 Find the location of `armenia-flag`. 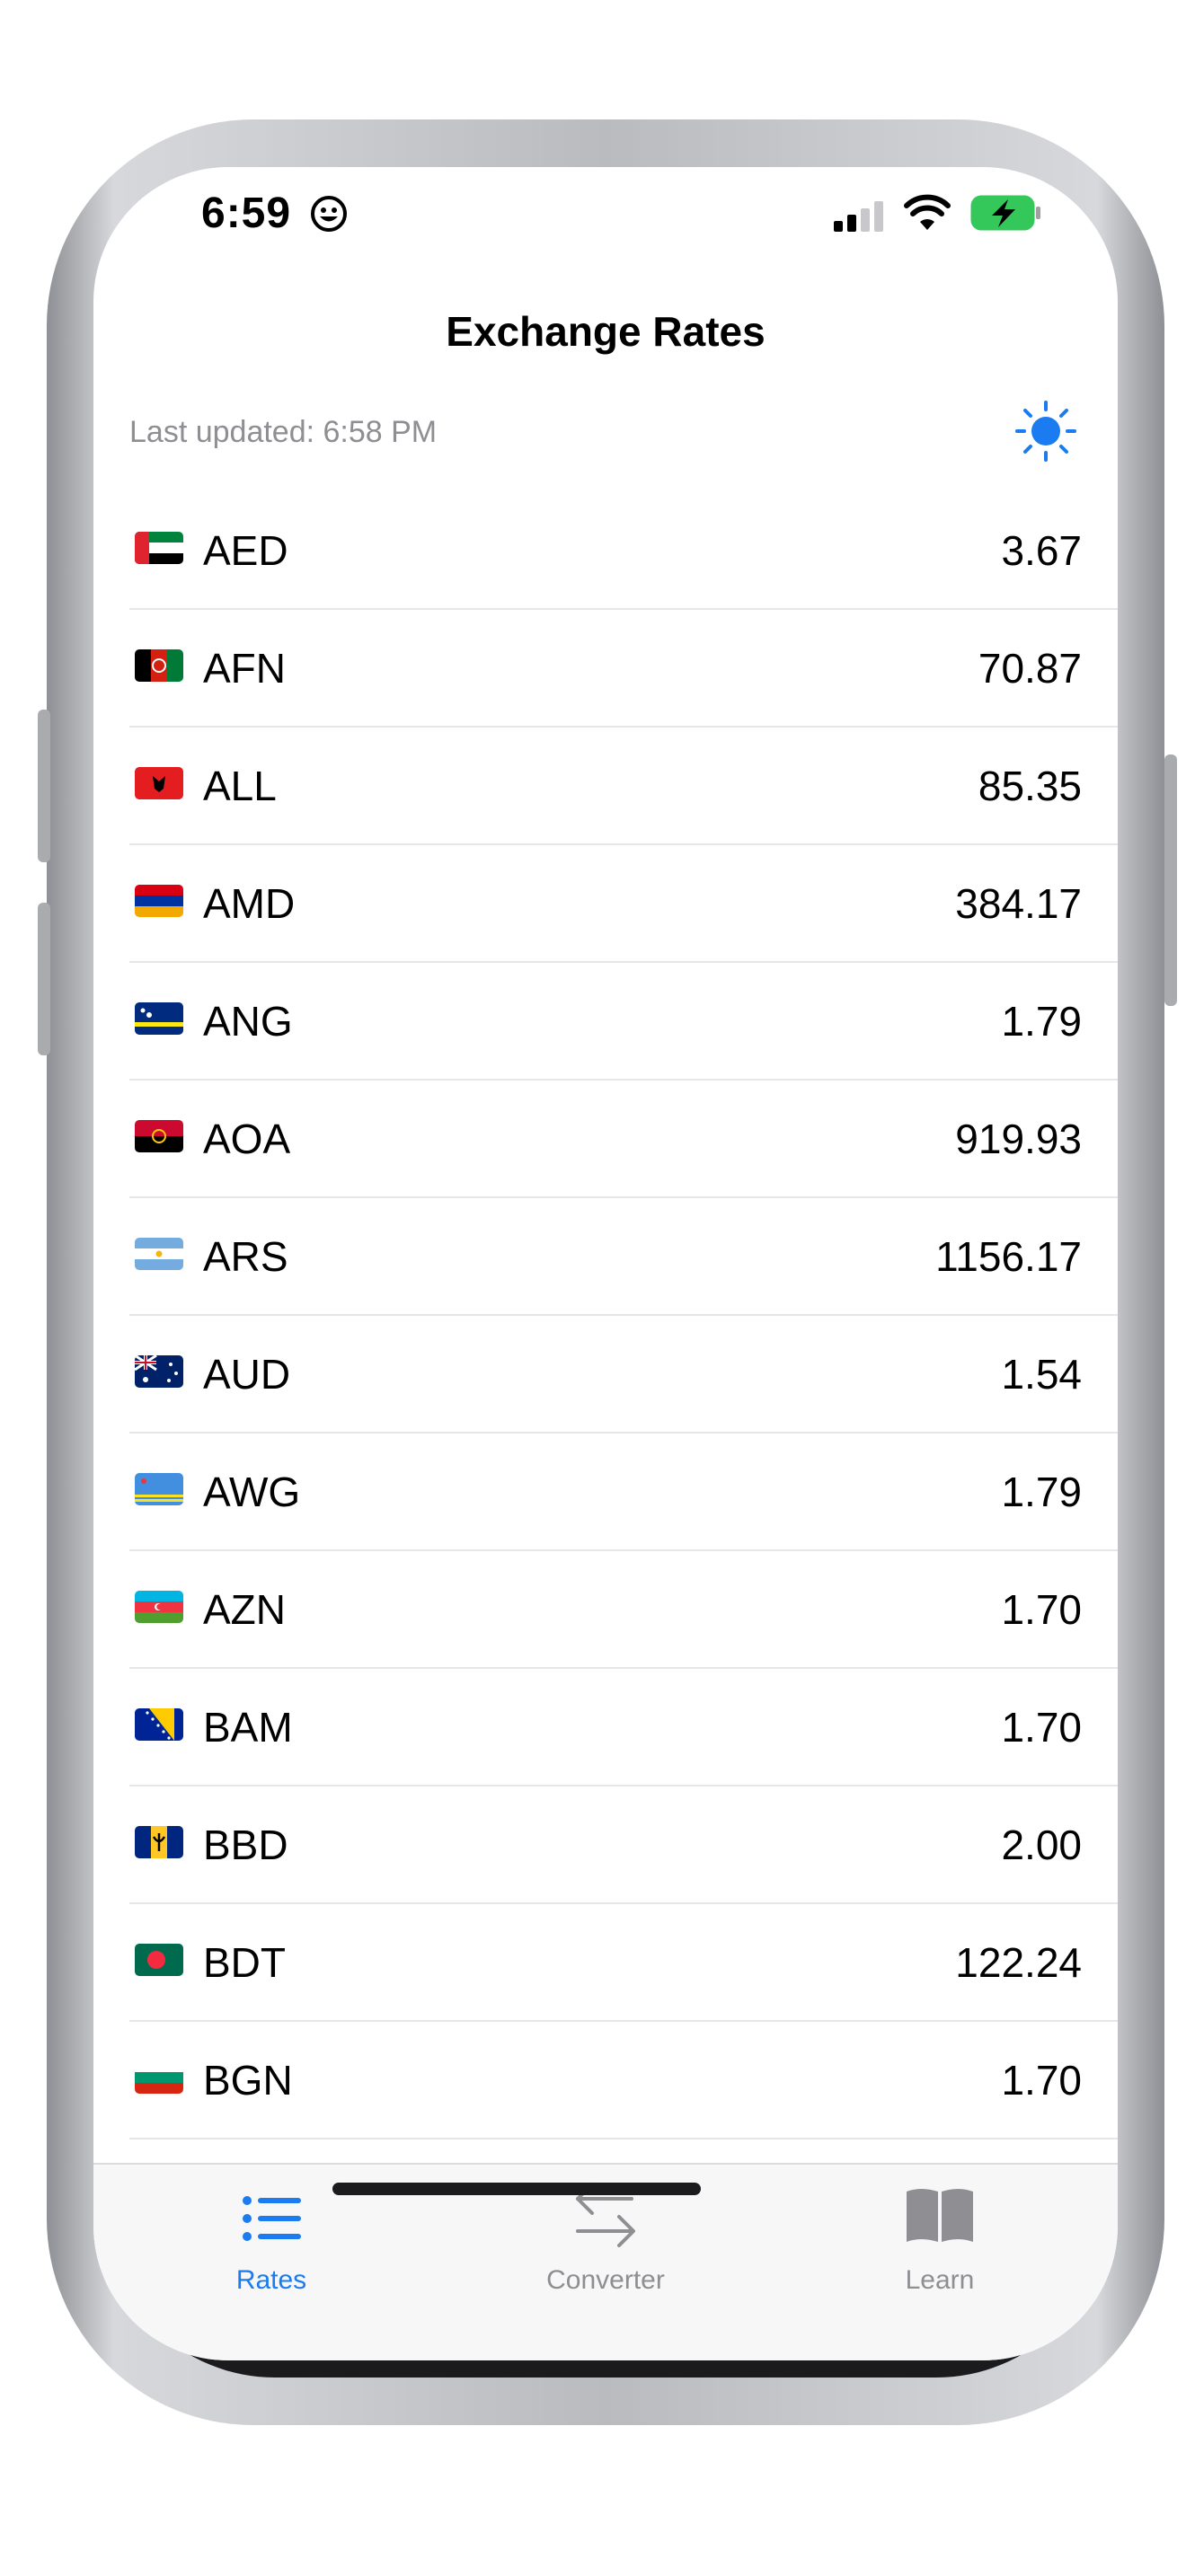

armenia-flag is located at coordinates (159, 901).